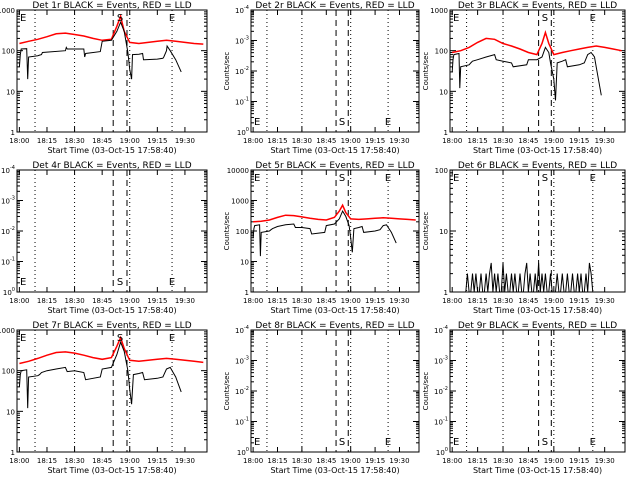  What do you see at coordinates (7, 331) in the screenshot?
I see `y-tick-label: 1000` at bounding box center [7, 331].